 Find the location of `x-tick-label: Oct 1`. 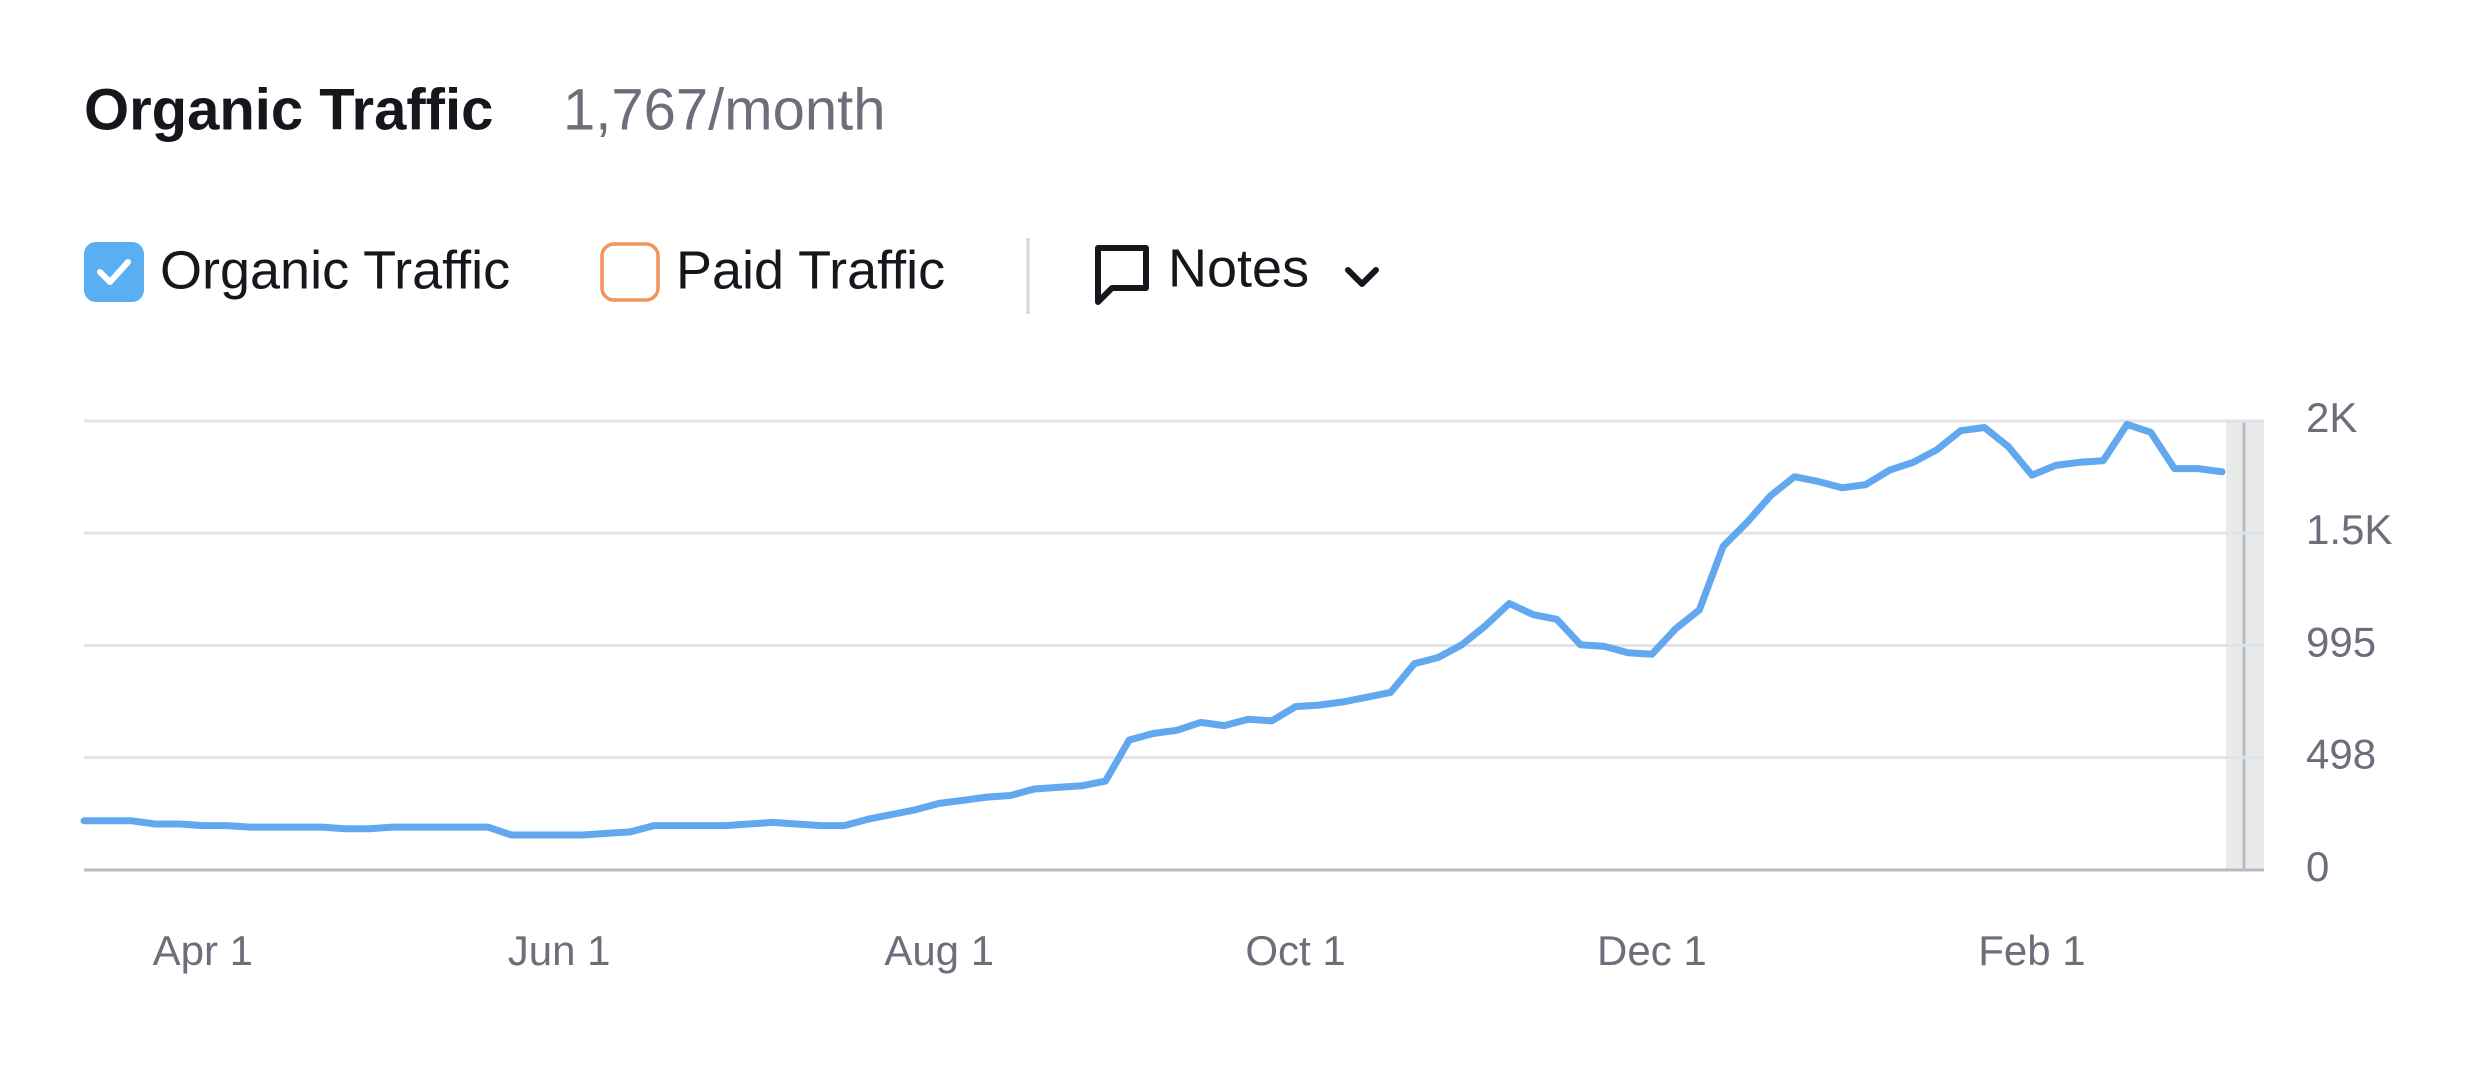

x-tick-label: Oct 1 is located at coordinates (1295, 950).